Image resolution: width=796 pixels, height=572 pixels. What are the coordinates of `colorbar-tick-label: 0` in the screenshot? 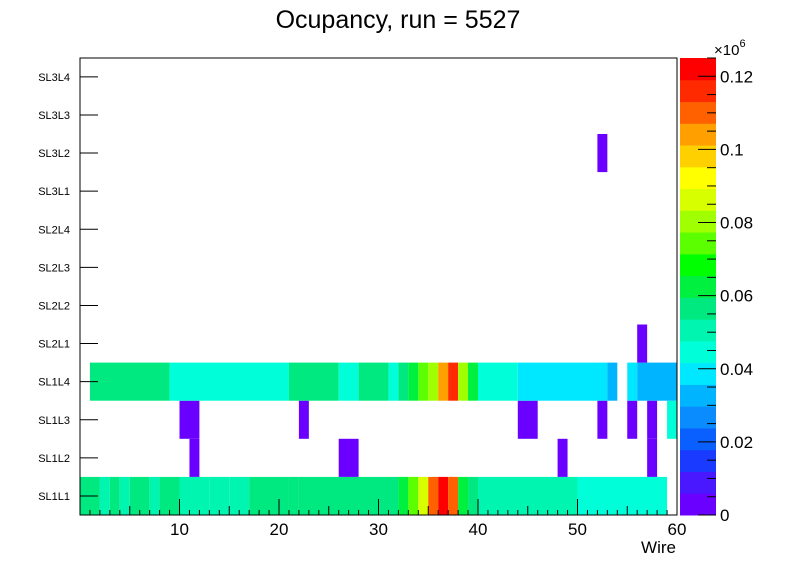 It's located at (724, 515).